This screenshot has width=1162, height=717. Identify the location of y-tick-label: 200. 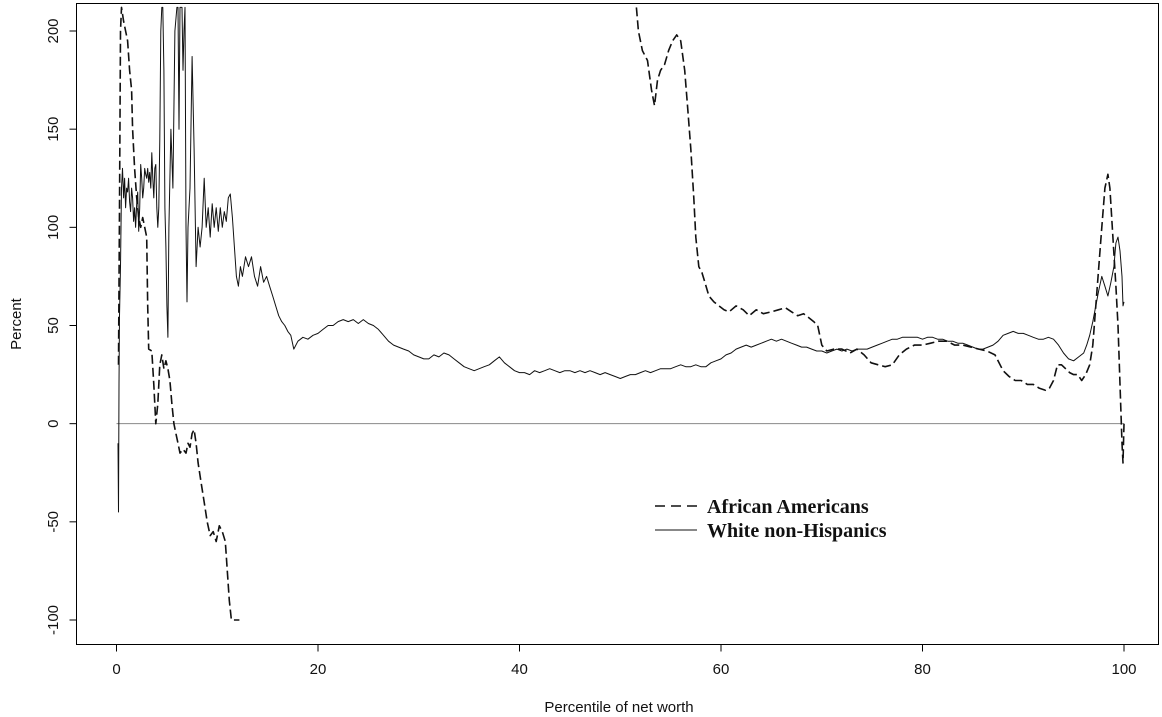
(53, 30).